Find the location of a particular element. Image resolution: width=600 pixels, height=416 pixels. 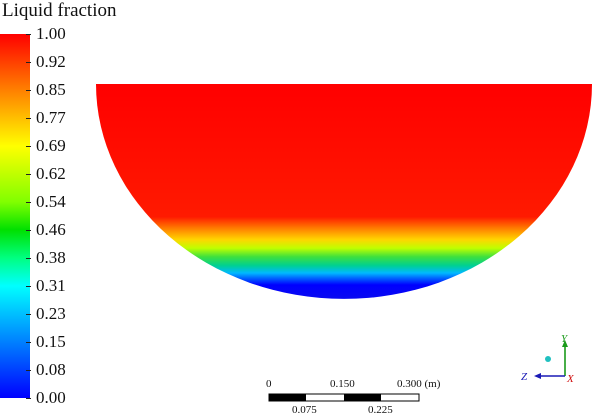

colorbar-tick-label: 0.85 is located at coordinates (51, 89).